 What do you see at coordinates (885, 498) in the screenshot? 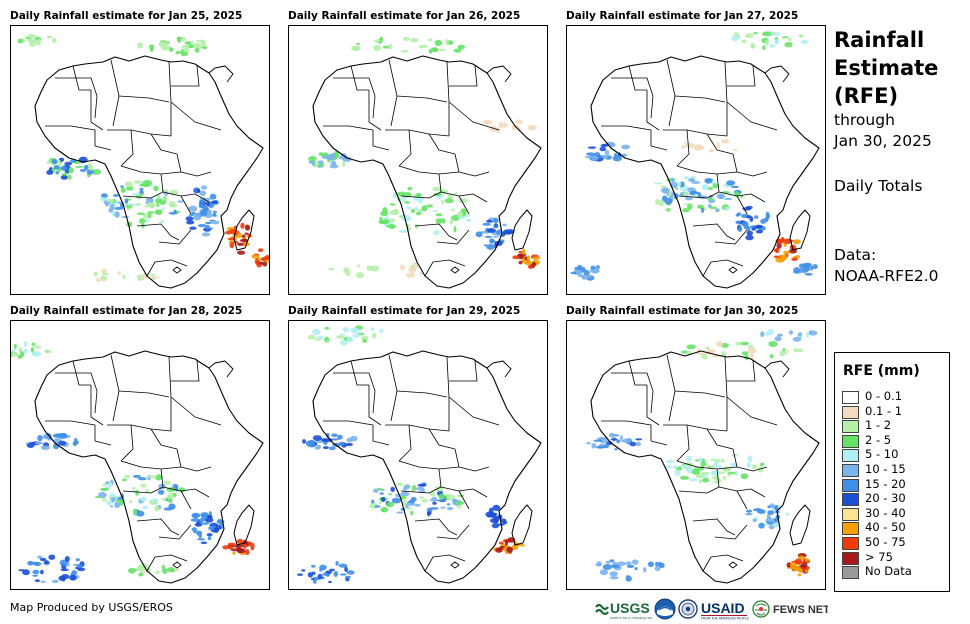
I see `legend-label: 20 - 30` at bounding box center [885, 498].